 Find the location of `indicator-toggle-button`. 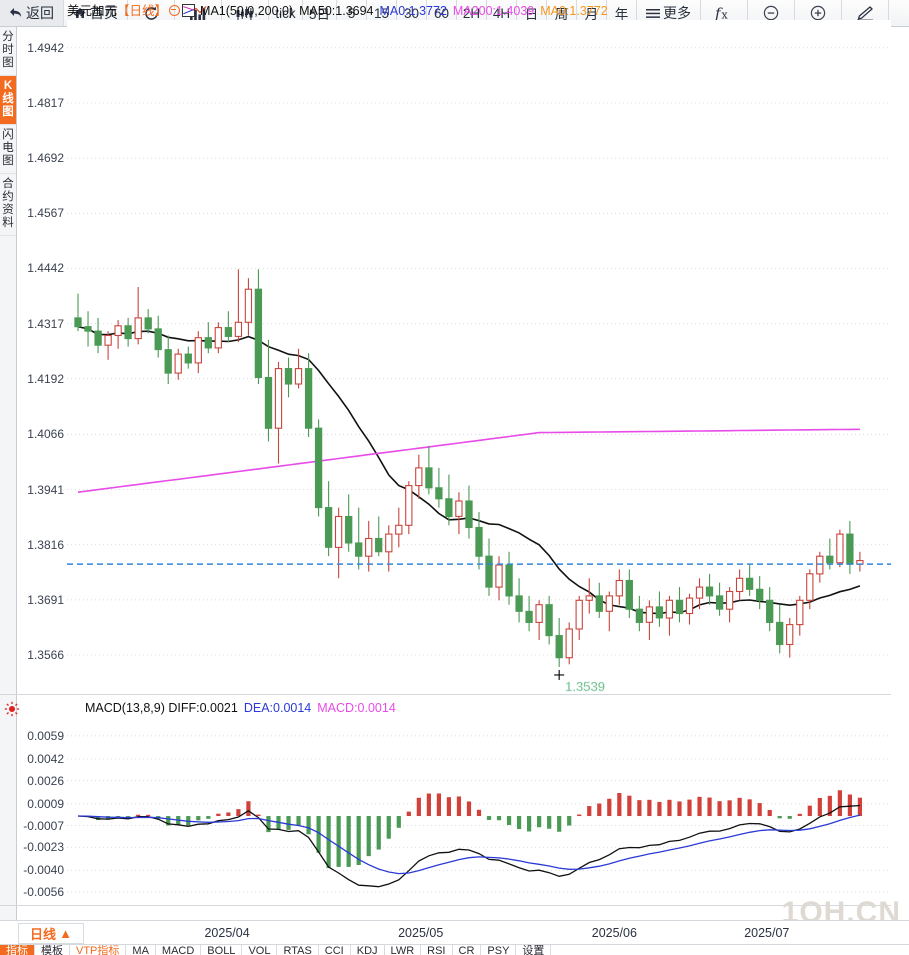

indicator-toggle-button is located at coordinates (12, 709).